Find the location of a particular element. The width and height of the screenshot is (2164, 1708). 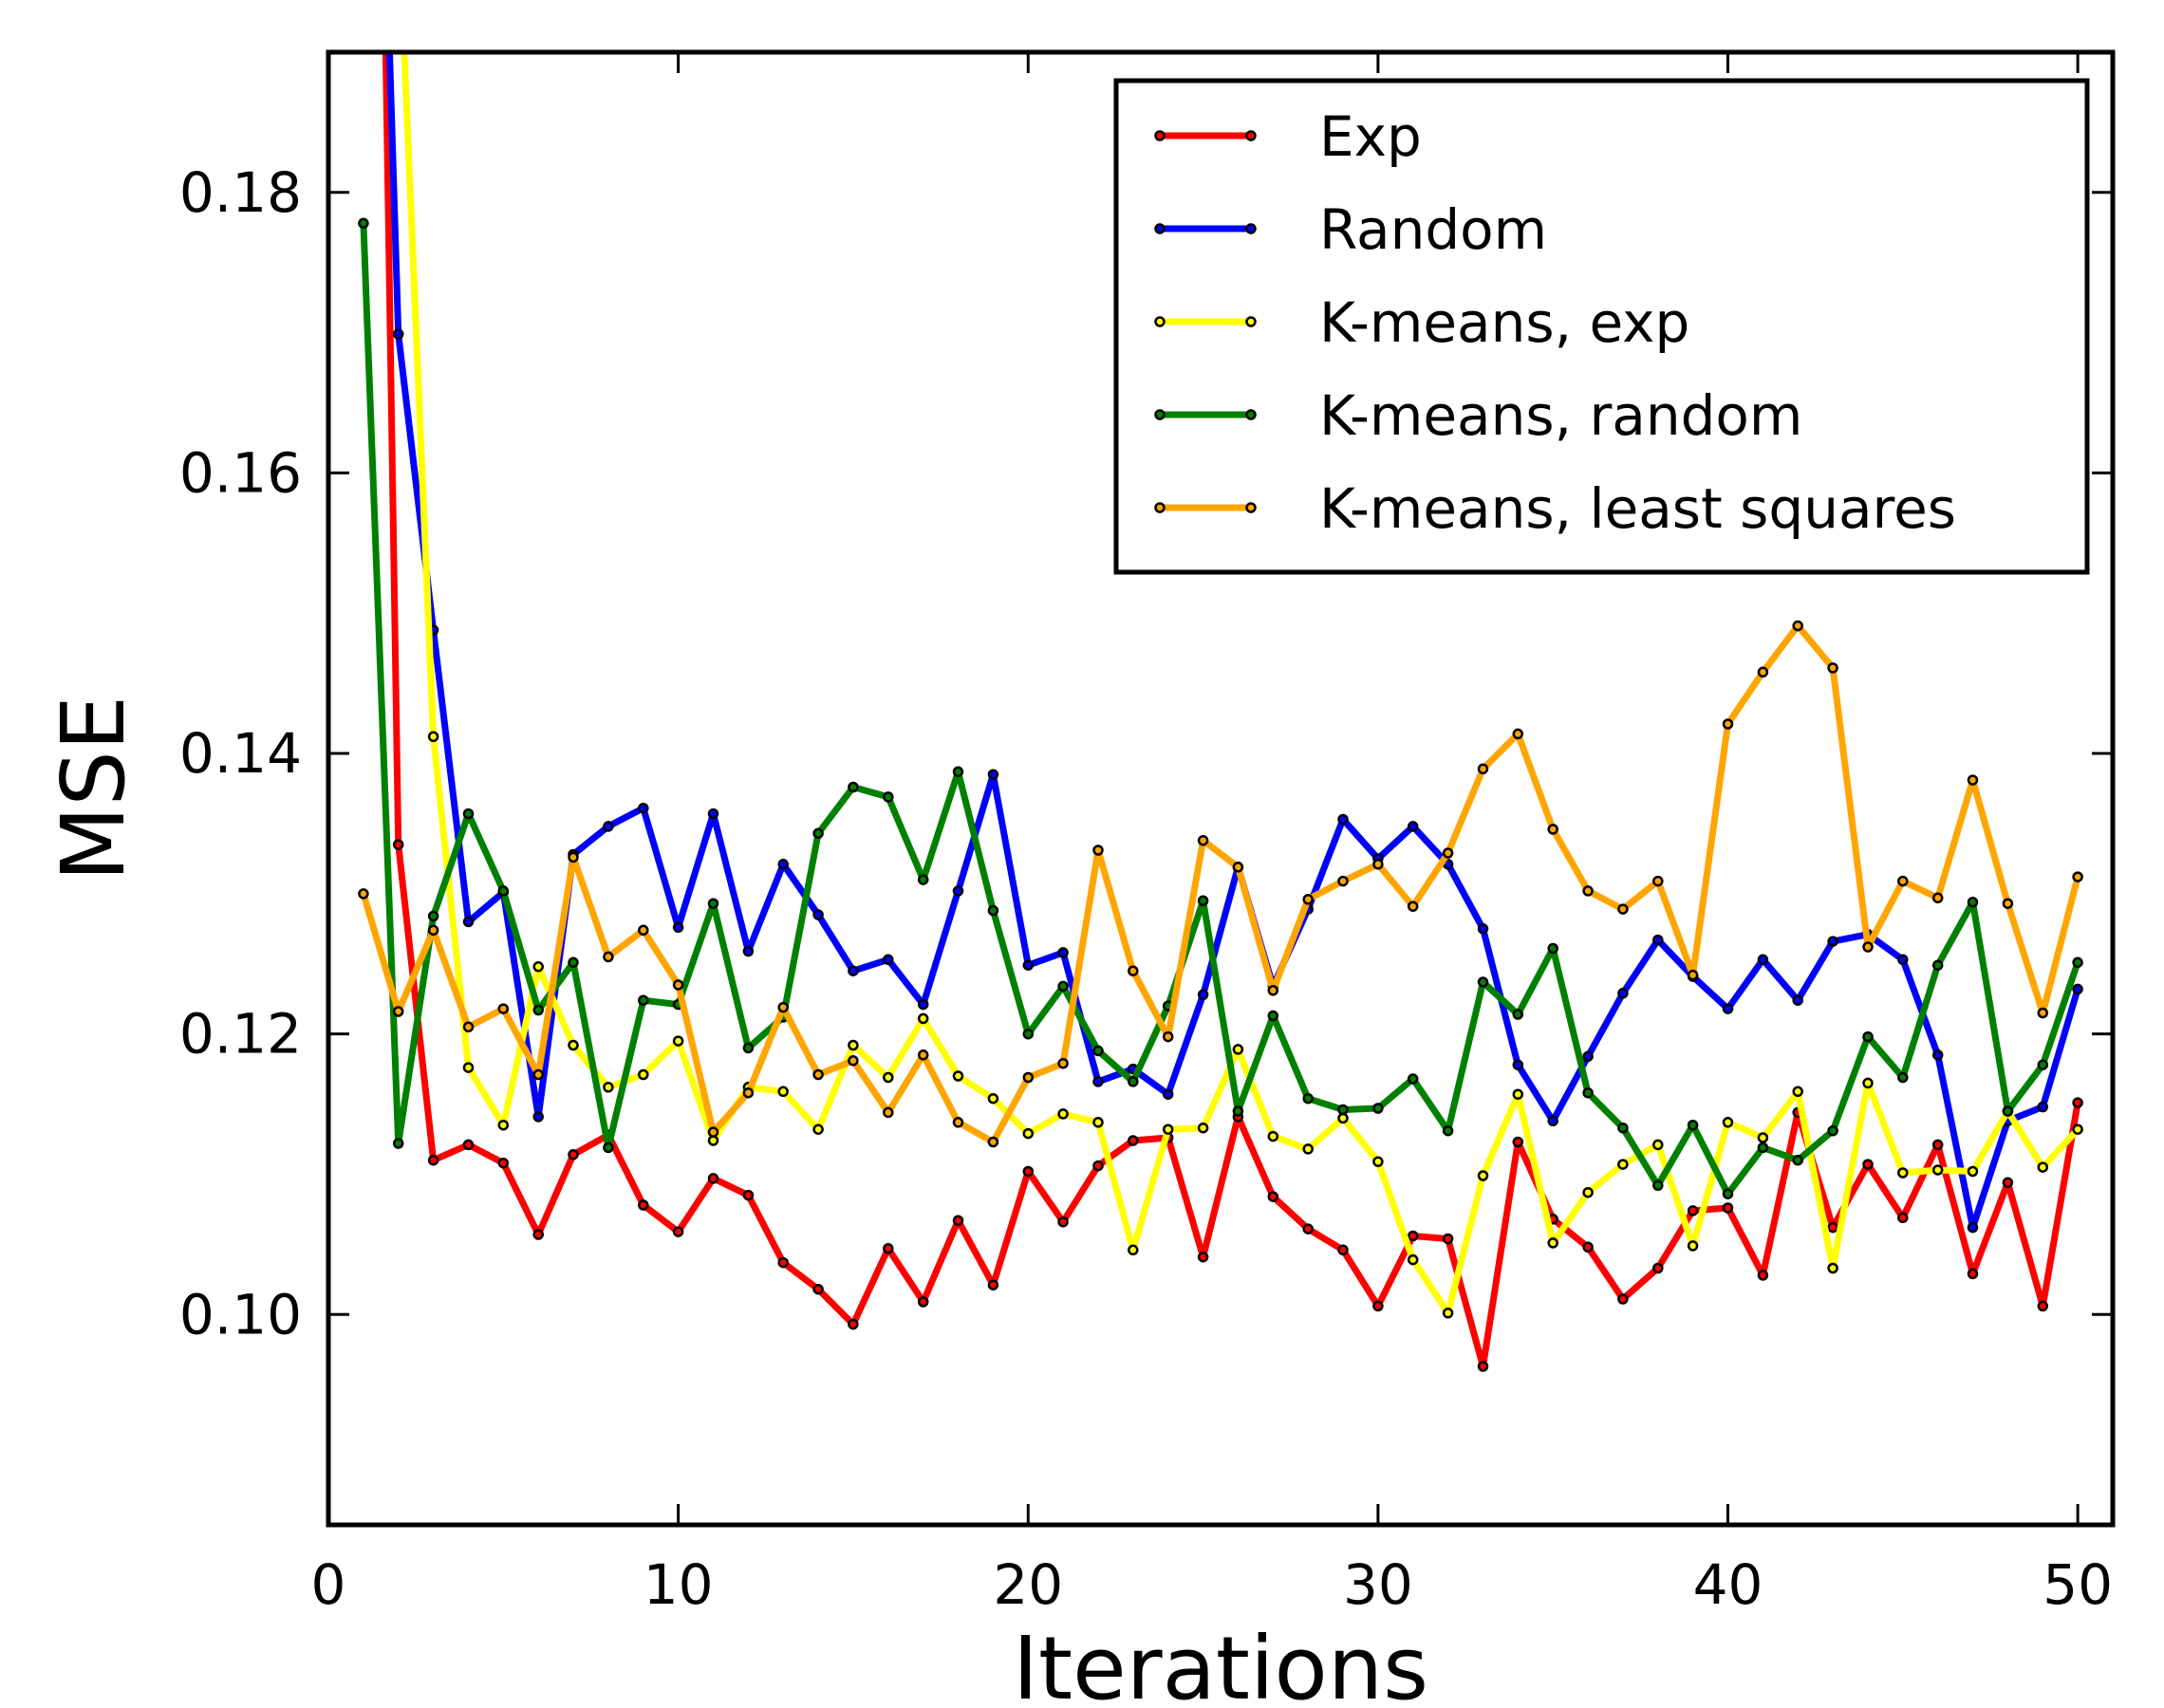

y-tick-label: 0.14 is located at coordinates (240, 753).